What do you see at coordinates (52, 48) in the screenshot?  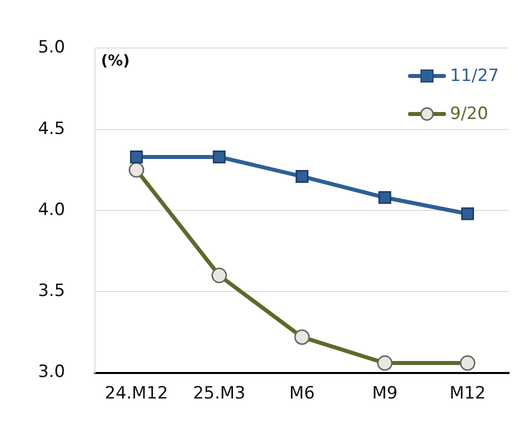 I see `y-tick-label: 5.0` at bounding box center [52, 48].